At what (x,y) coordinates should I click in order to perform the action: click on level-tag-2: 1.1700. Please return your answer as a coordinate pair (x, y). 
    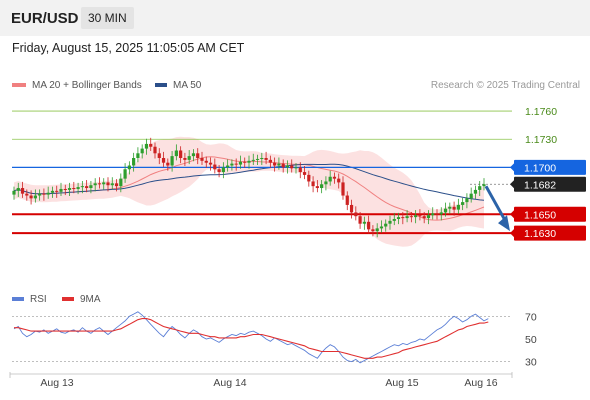
    Looking at the image, I should click on (548, 167).